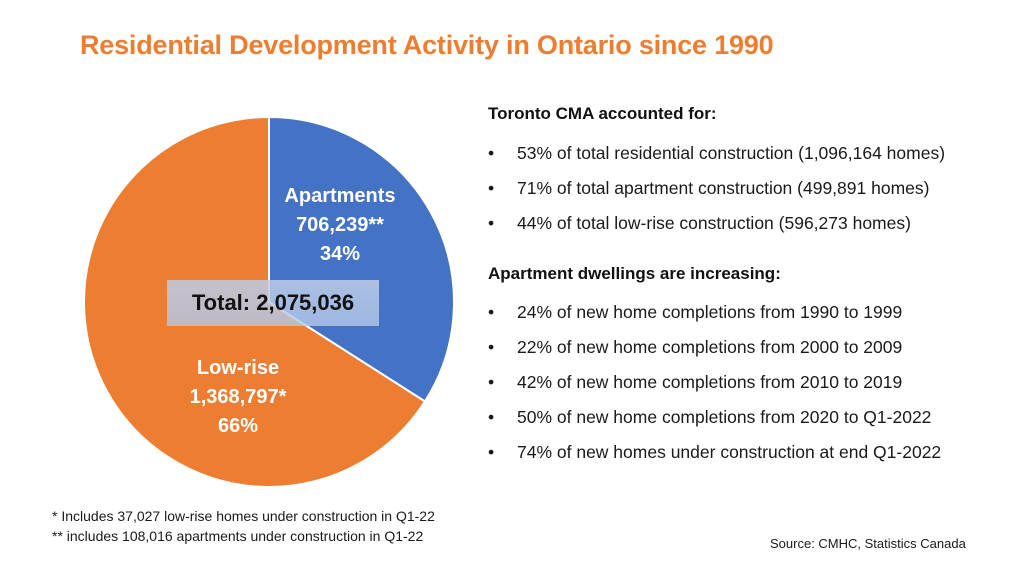 The height and width of the screenshot is (576, 1024). I want to click on low-rise-slice-label: Low-rise 1,368,797* 66%, so click(238, 397).